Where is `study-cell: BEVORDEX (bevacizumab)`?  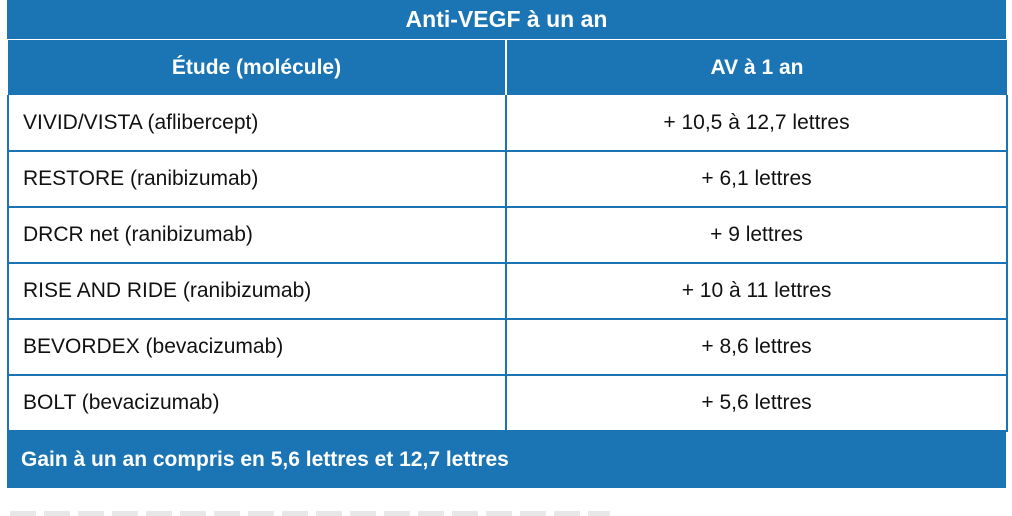 study-cell: BEVORDEX (bevacizumab) is located at coordinates (257, 347).